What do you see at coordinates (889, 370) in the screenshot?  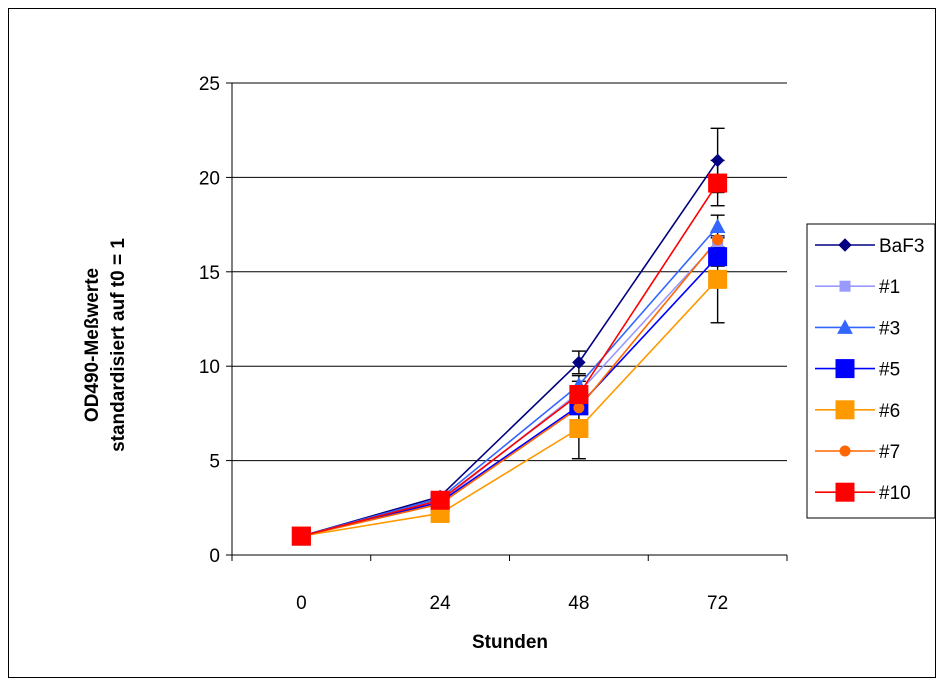 I see `legend-label: #5` at bounding box center [889, 370].